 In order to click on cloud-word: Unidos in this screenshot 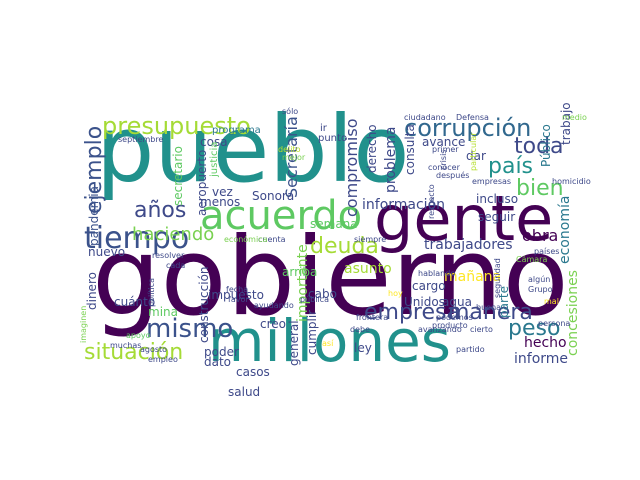, I will do `click(424, 302)`.